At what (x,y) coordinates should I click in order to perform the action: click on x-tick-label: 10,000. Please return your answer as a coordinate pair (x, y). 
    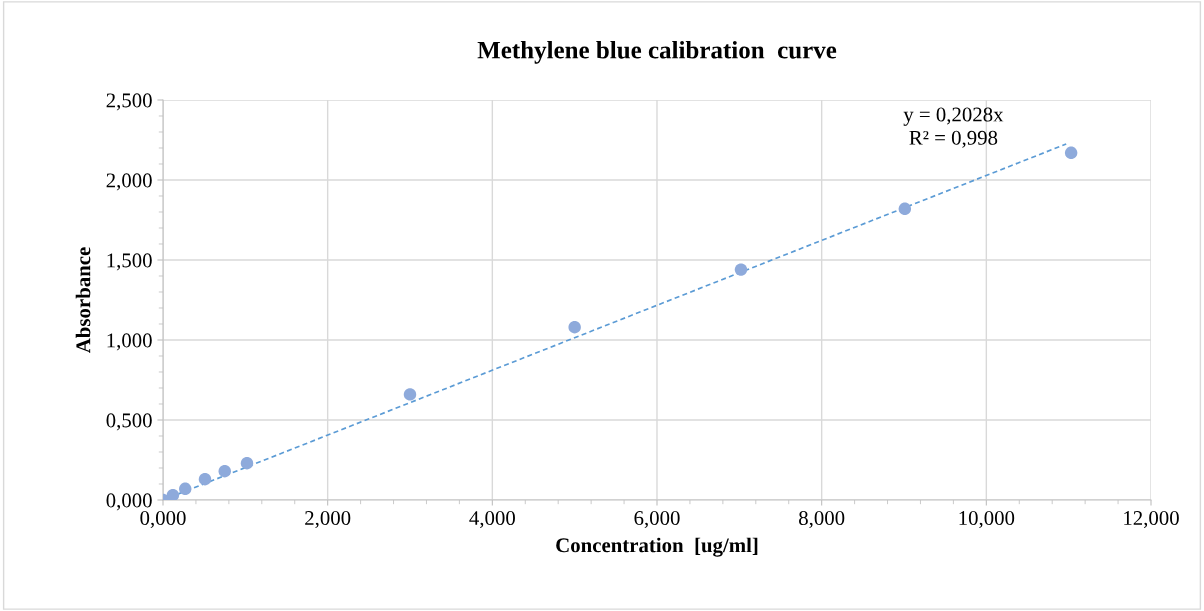
    Looking at the image, I should click on (987, 520).